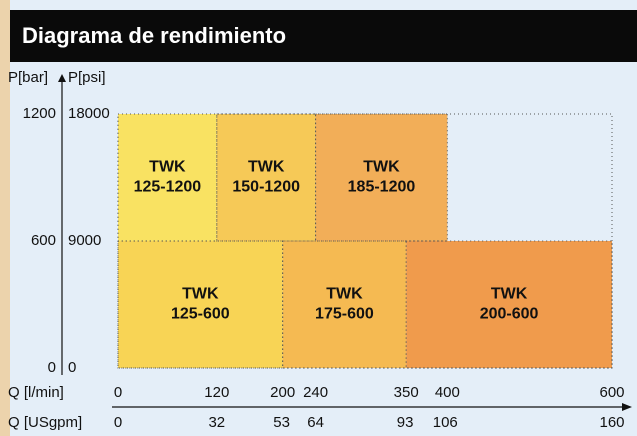 The height and width of the screenshot is (436, 637). Describe the element at coordinates (45, 422) in the screenshot. I see `x2-axis-label: Q [USgpm]` at that location.